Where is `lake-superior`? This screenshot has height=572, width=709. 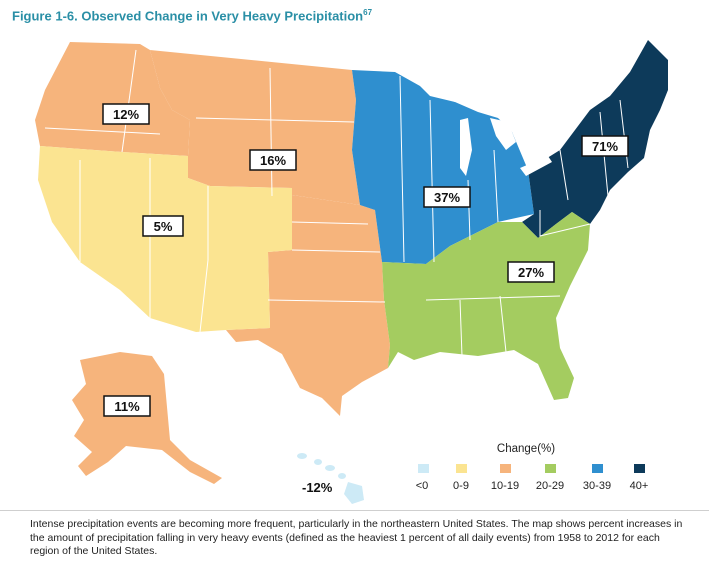
lake-superior is located at coordinates (449, 94).